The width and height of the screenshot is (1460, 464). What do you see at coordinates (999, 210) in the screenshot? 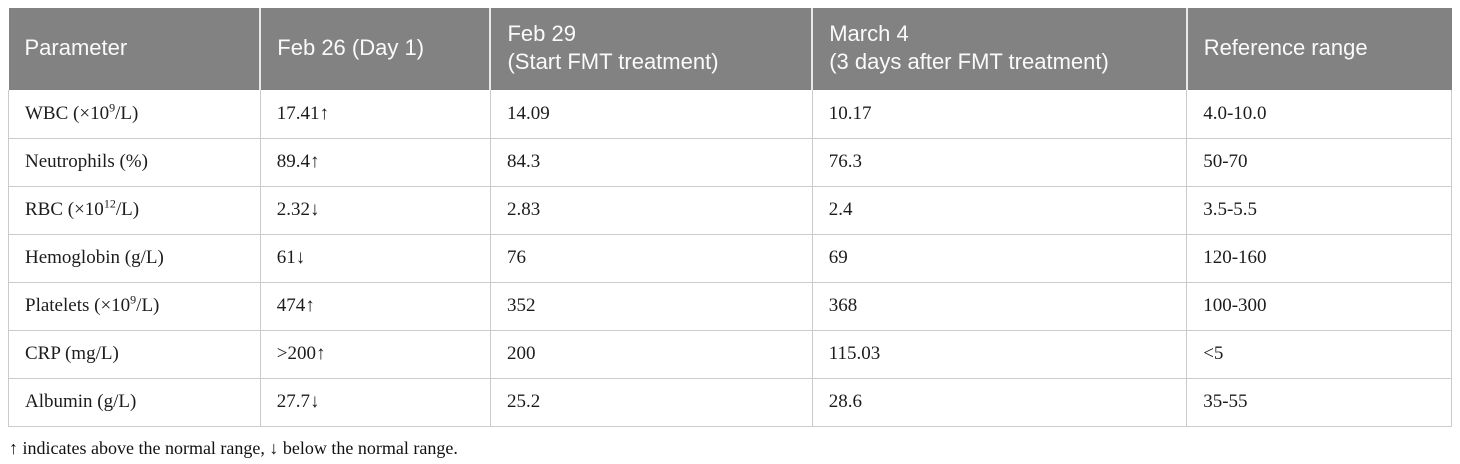
I see `value-cell-march4: 2.4` at bounding box center [999, 210].